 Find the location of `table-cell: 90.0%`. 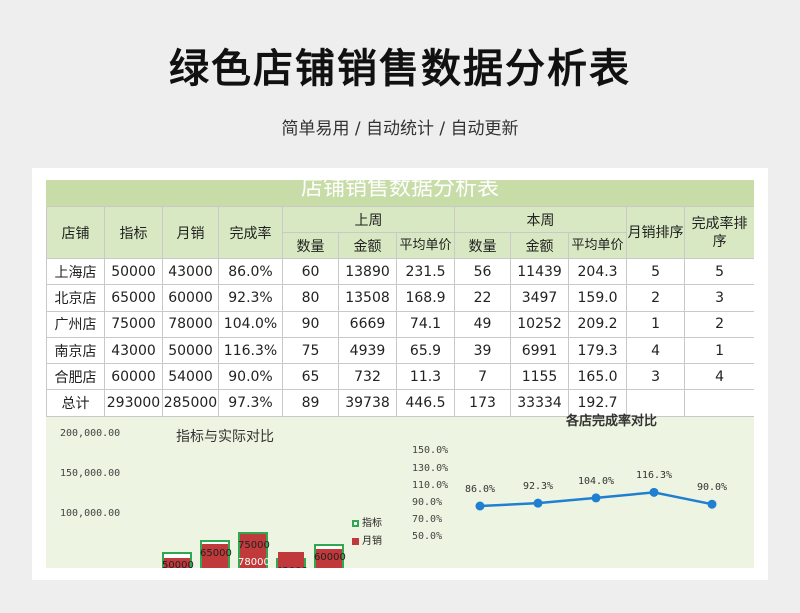

table-cell: 90.0% is located at coordinates (250, 377).